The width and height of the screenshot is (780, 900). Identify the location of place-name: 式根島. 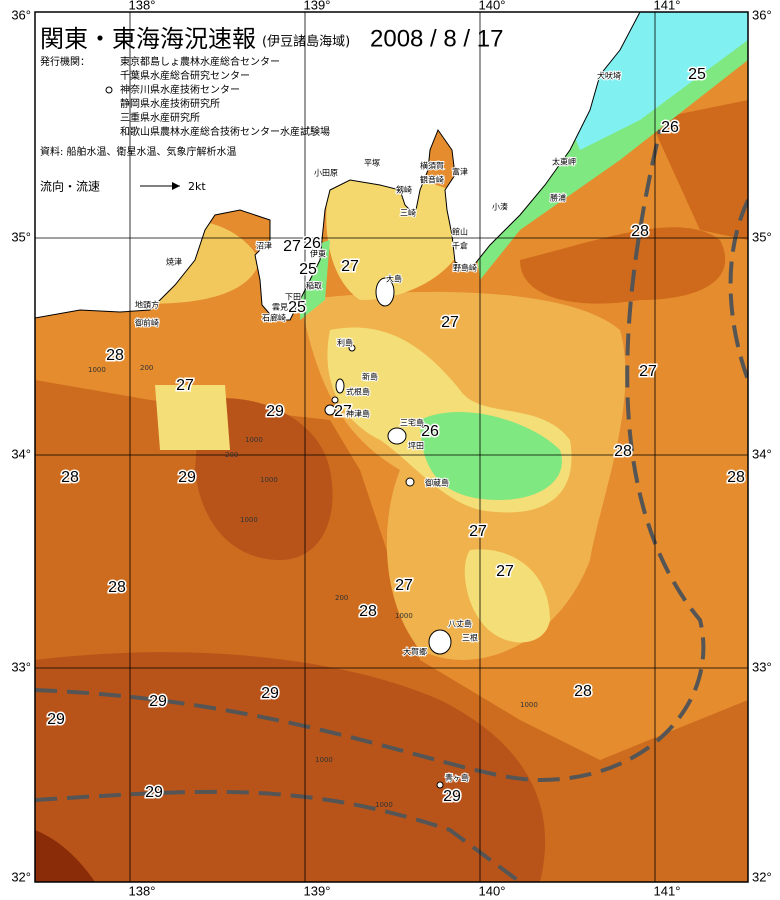
(358, 392).